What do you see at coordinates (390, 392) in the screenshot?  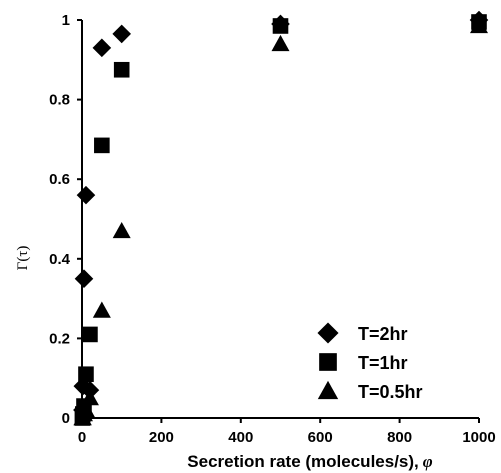 I see `legend-label: T=0.5hr` at bounding box center [390, 392].